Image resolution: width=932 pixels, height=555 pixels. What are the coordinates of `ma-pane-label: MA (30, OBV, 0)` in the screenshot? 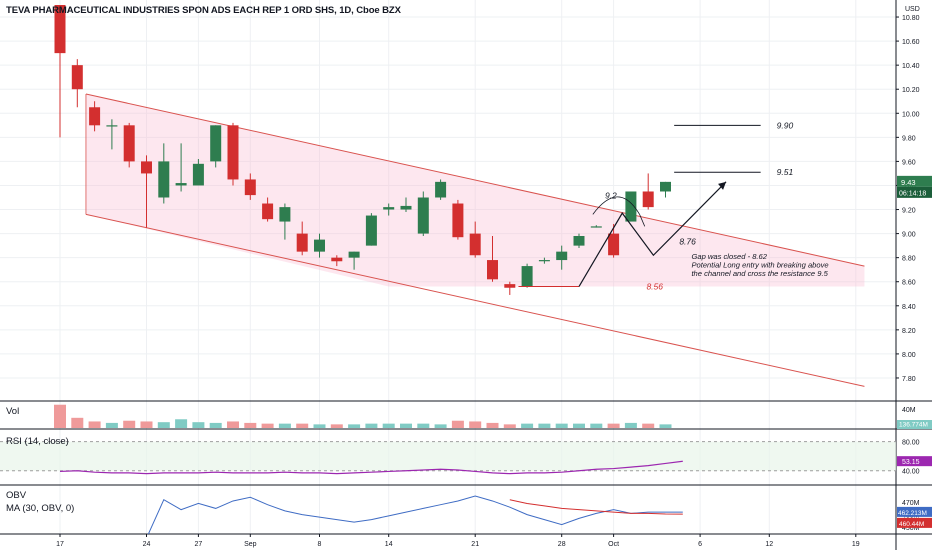 It's located at (40, 508).